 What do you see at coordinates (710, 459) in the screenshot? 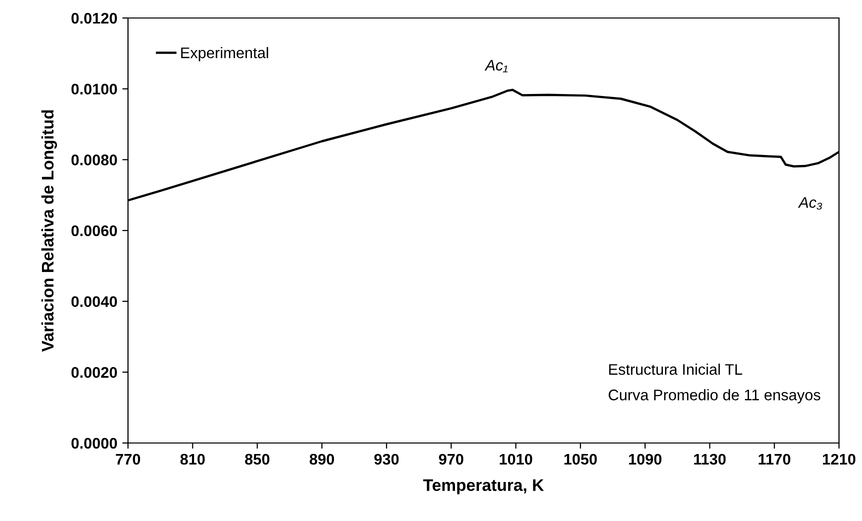
I see `x-tick-label: 1130` at bounding box center [710, 459].